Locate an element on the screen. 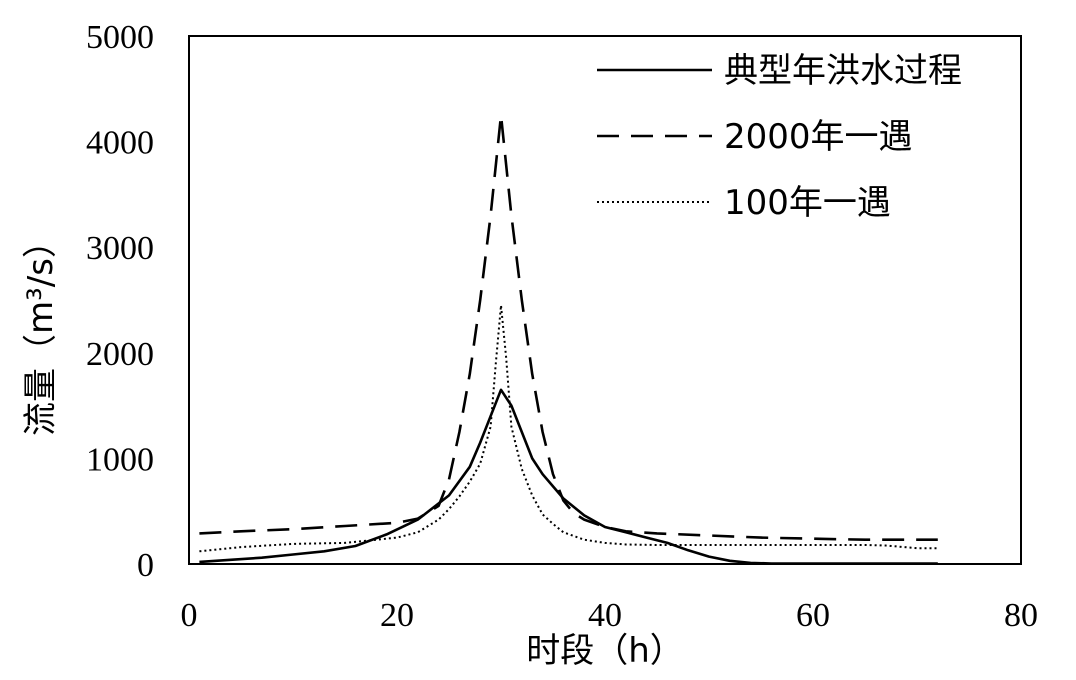  legend-label-1: 典型年洪水过程 is located at coordinates (843, 71).